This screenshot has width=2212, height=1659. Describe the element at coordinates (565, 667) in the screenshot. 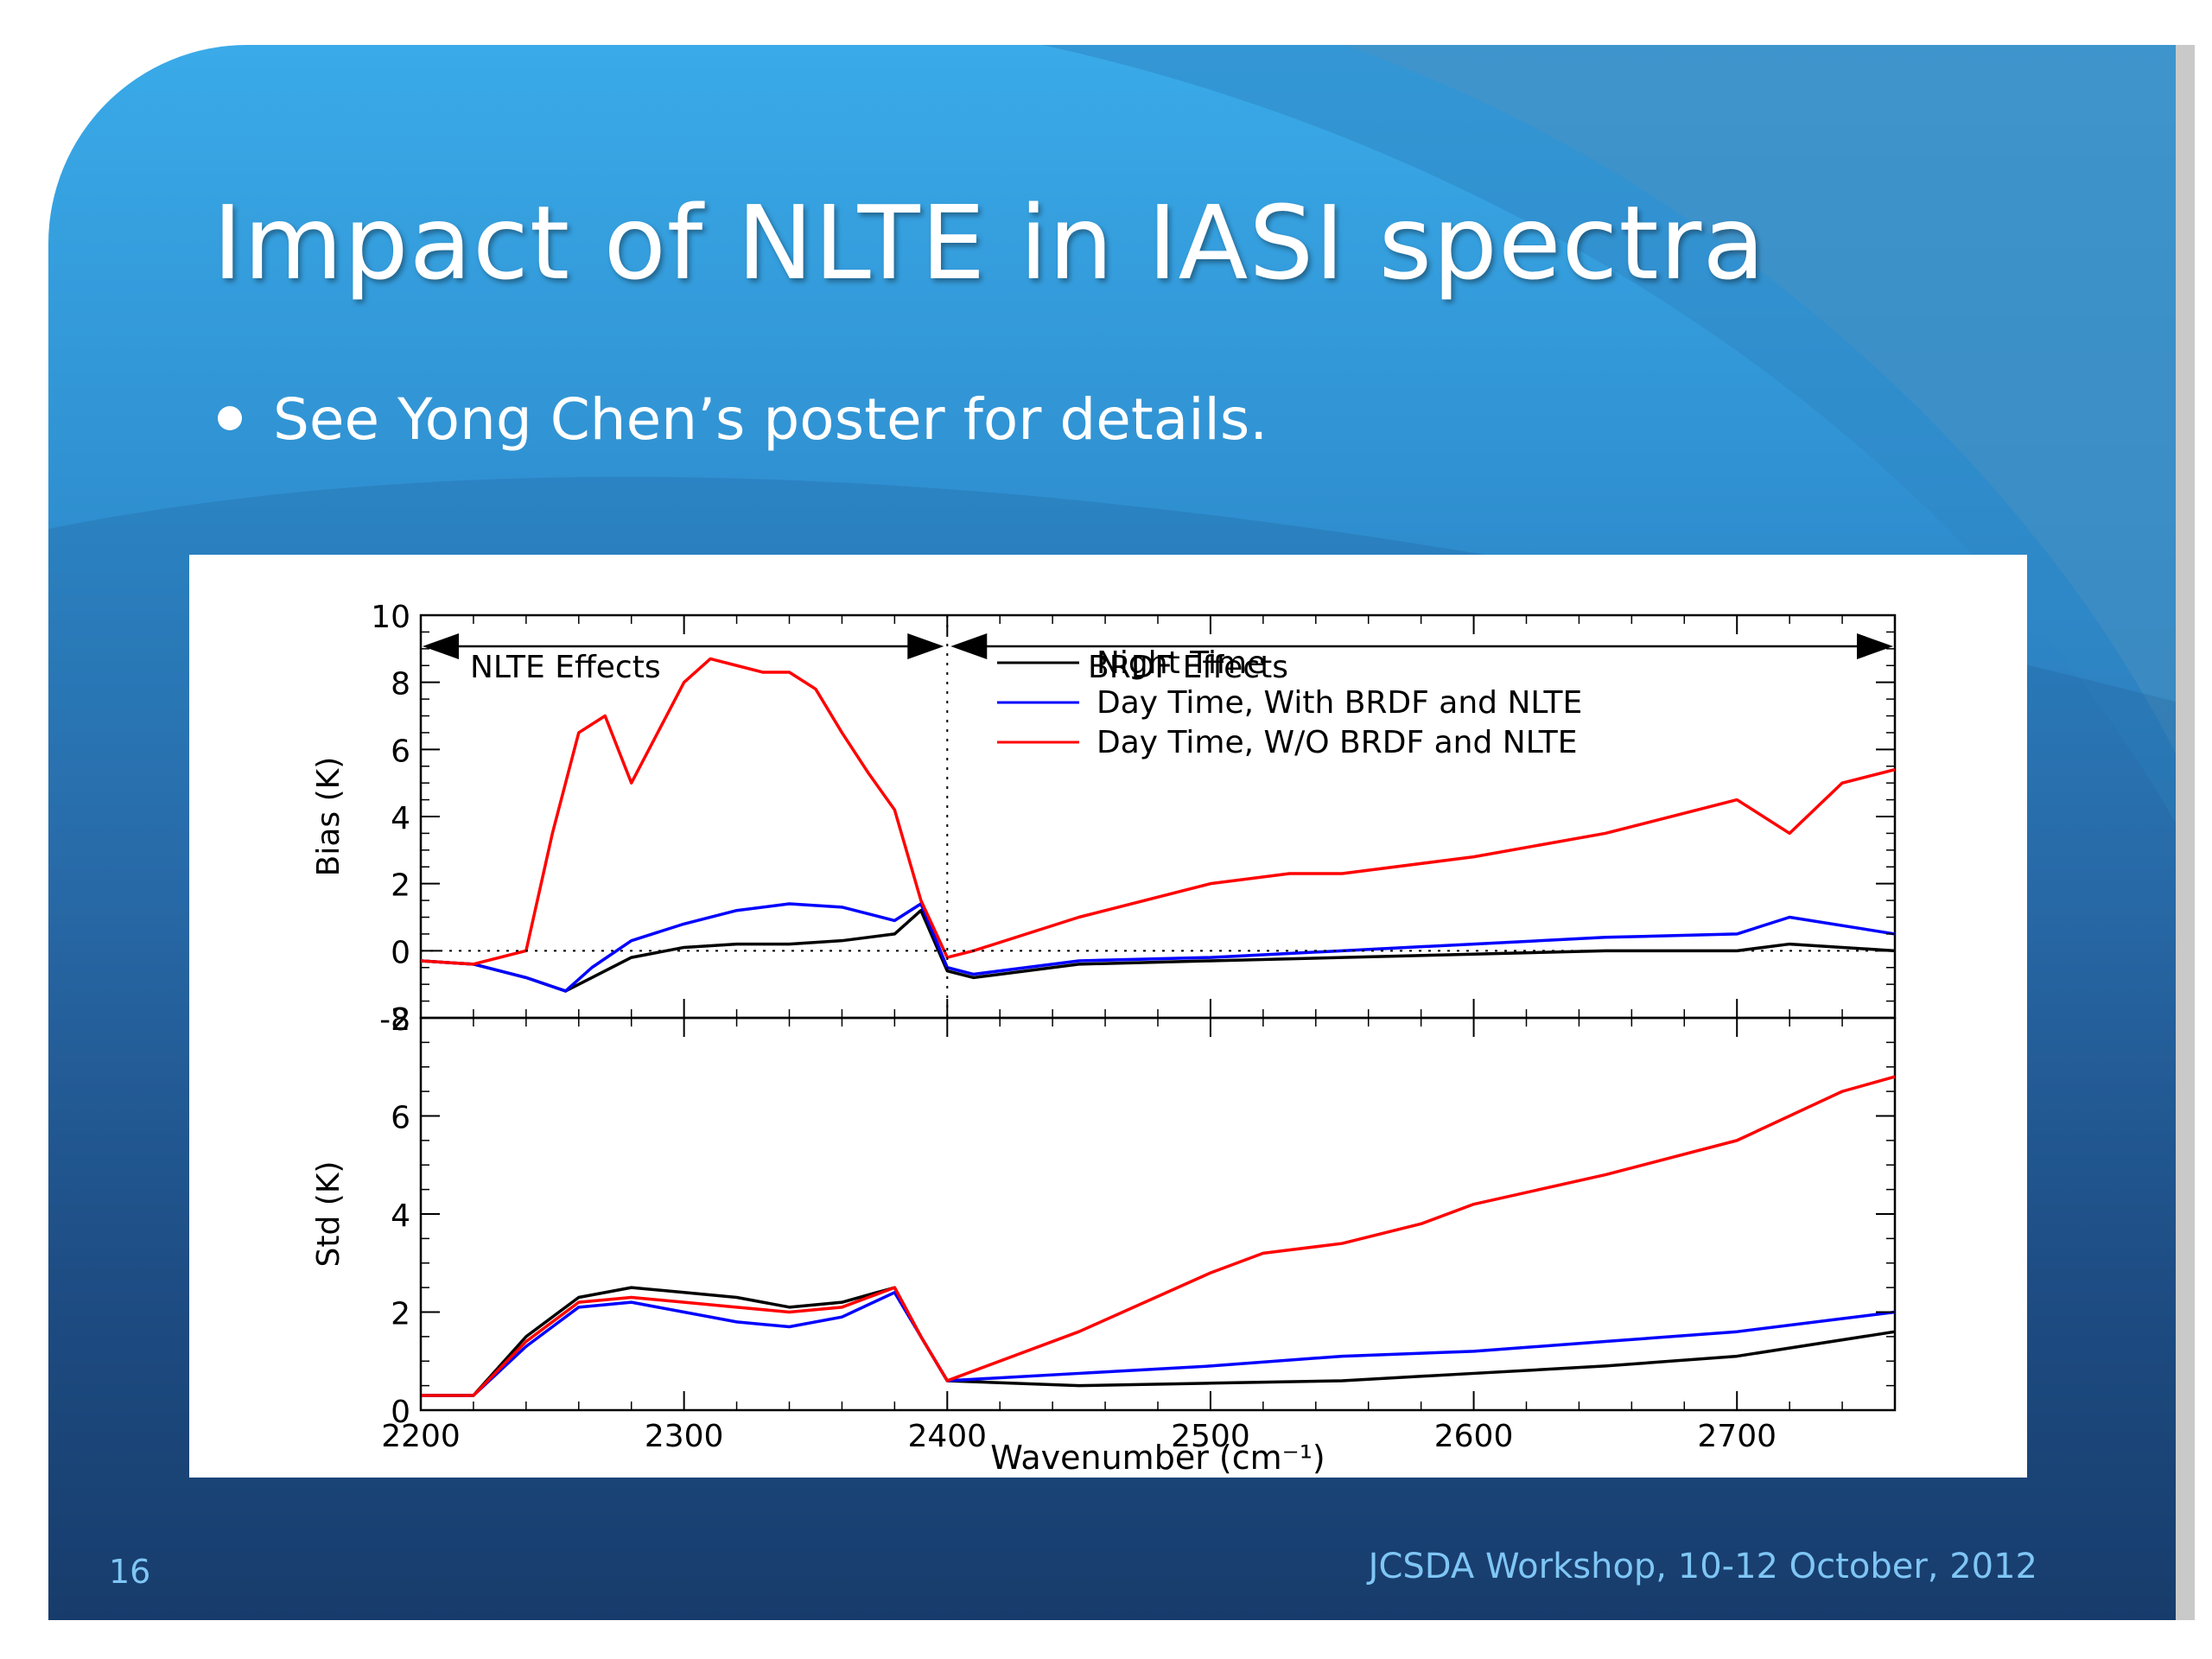

I see `nlte-effects-label: NLTE Effects` at that location.